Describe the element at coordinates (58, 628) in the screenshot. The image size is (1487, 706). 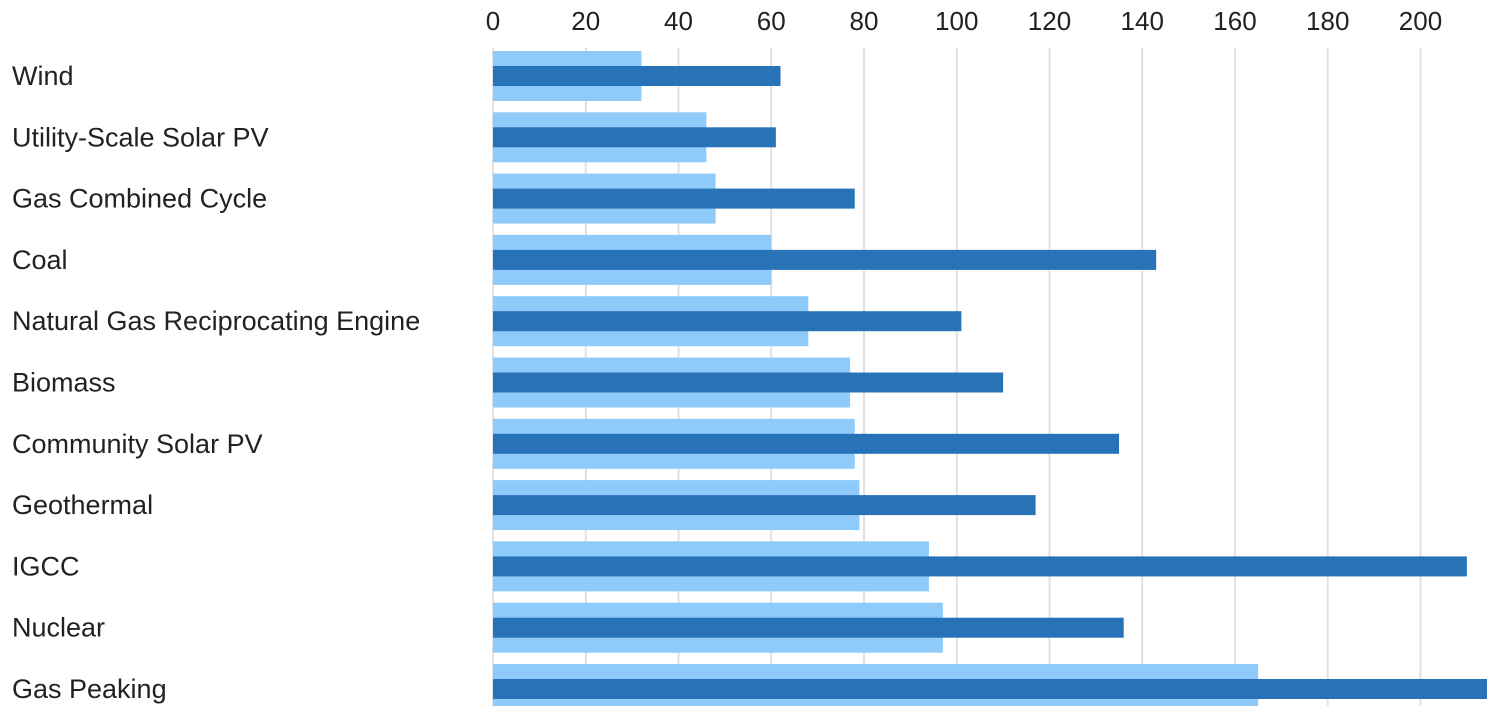
I see `category-label: Nuclear` at that location.